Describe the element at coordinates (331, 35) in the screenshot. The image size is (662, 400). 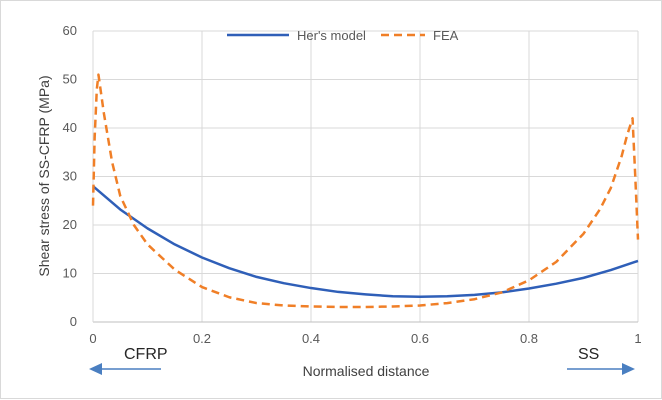
I see `legend-label: Her's model` at that location.